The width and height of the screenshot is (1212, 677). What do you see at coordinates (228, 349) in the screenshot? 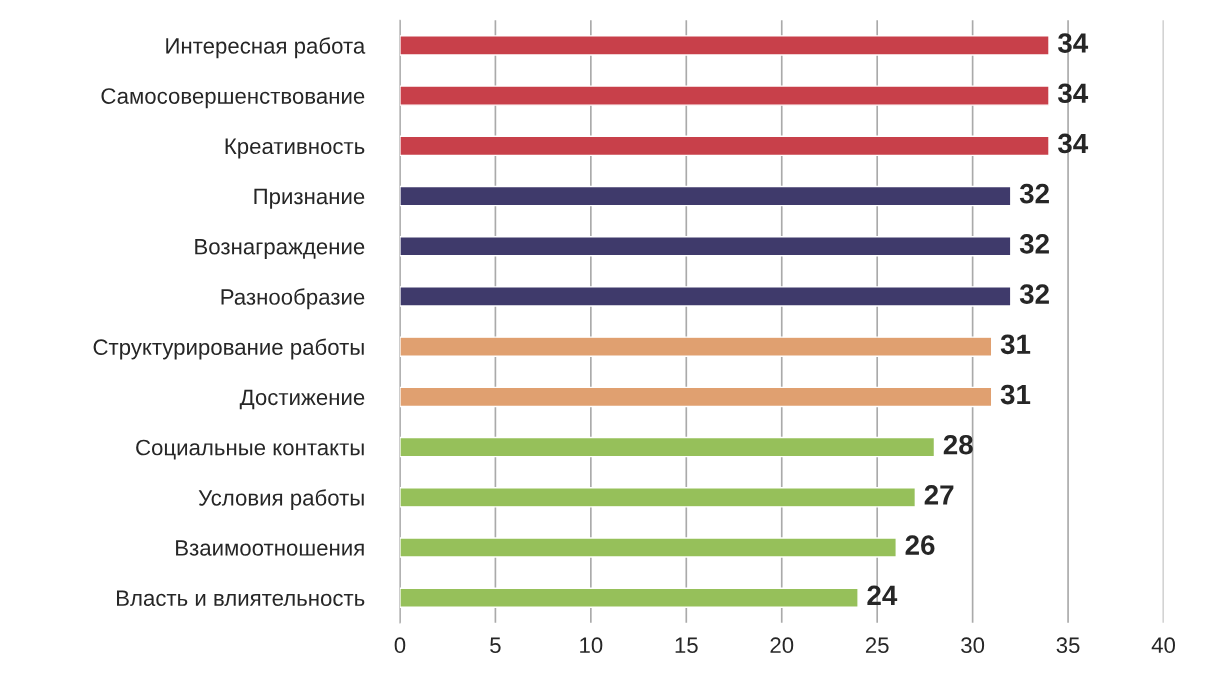
I see `y-tick-label: Структурирование работы` at bounding box center [228, 349].